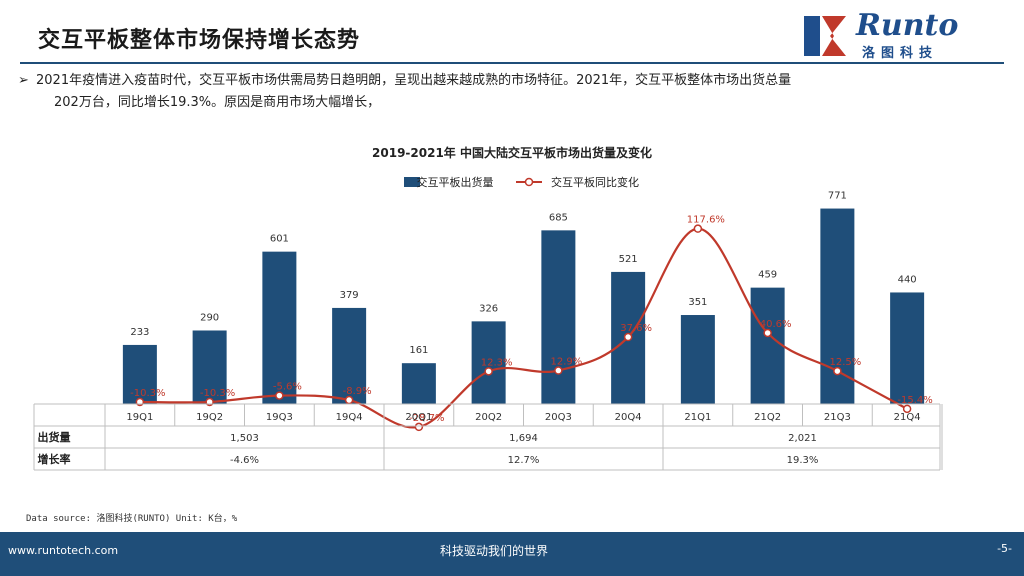 The height and width of the screenshot is (576, 1024). I want to click on tick-label-20Q1: 20Q1, so click(418, 417).